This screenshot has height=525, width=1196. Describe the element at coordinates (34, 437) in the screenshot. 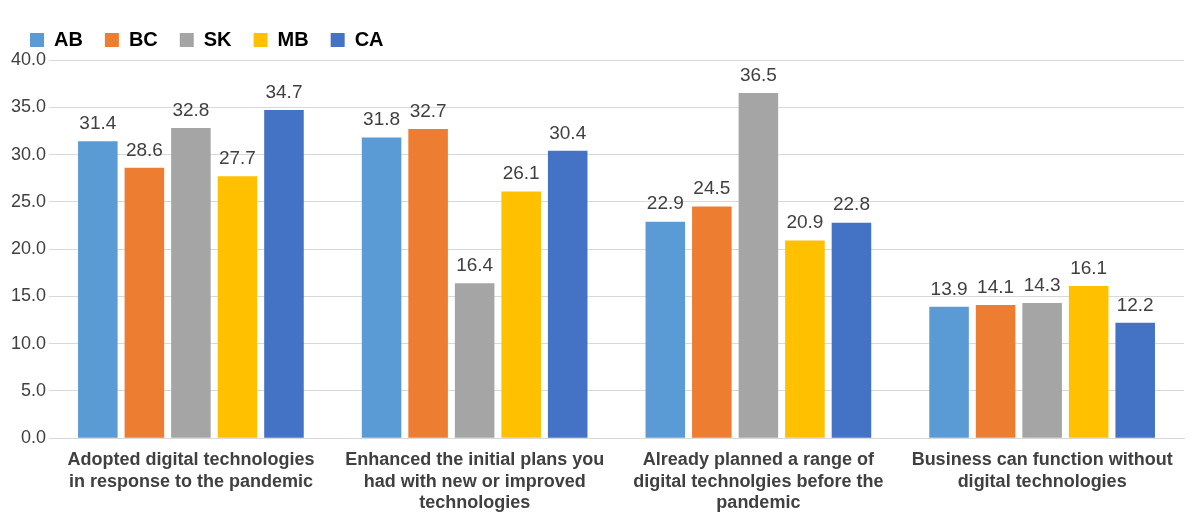

I see `y-tick-label: 0.0` at that location.